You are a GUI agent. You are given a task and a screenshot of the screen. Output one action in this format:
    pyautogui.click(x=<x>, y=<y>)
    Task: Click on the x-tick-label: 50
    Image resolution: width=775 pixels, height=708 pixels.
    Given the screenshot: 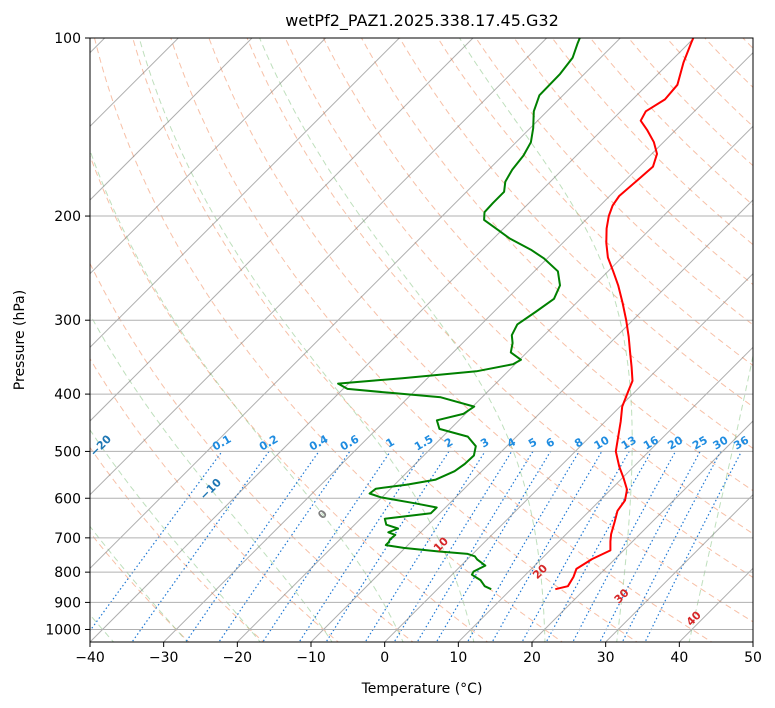 What is the action you would take?
    pyautogui.click(x=753, y=658)
    